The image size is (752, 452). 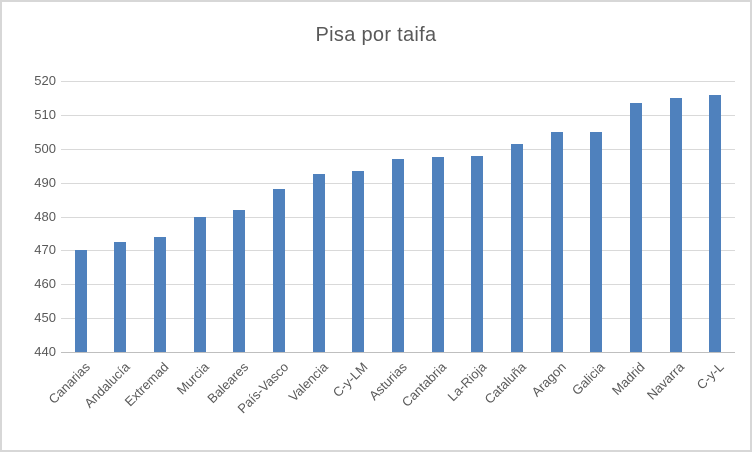 I want to click on chart-title: Pisa por taifa, so click(x=376, y=35).